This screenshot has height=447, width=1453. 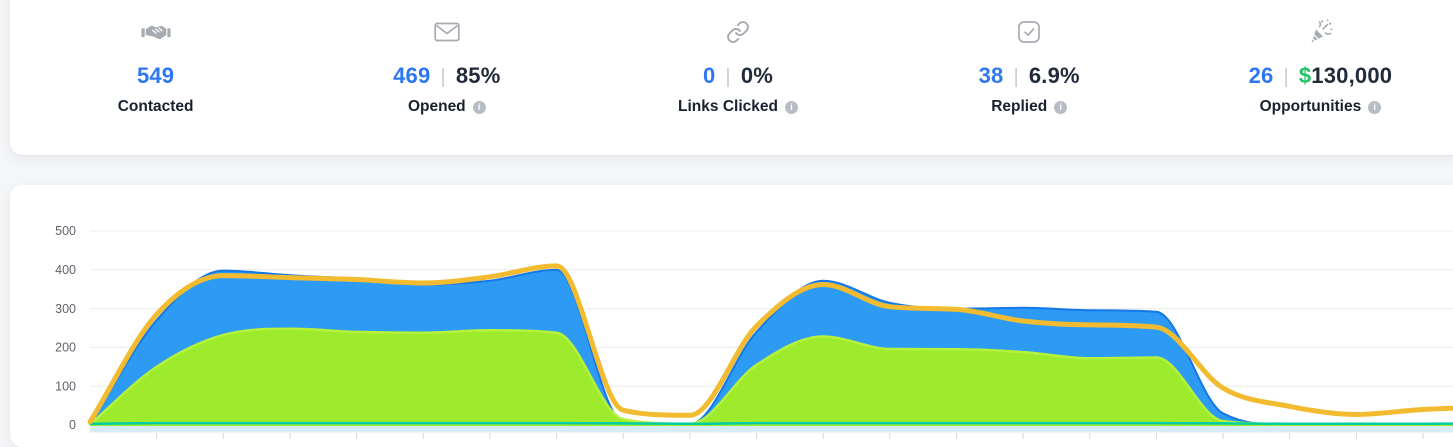 I want to click on x-axis-band, so click(x=771, y=429).